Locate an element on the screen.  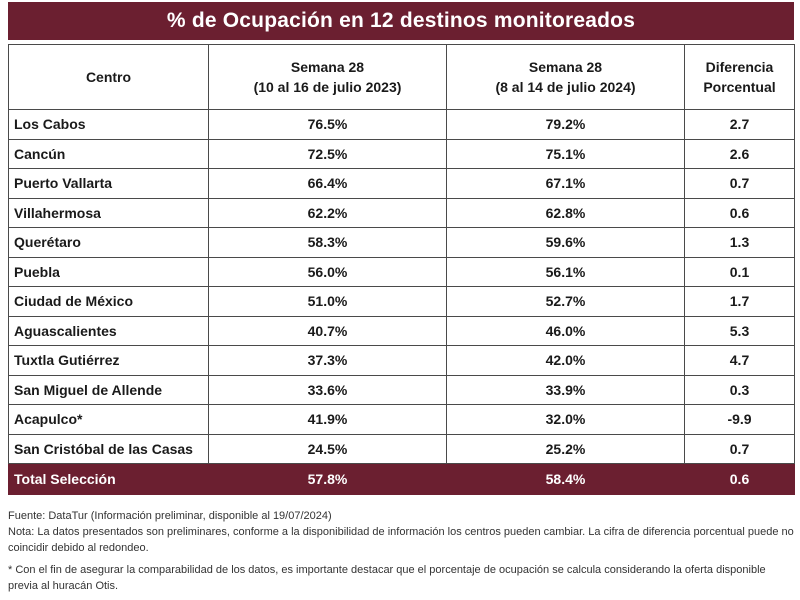
total-row: Total Selección 57.8% 58.4% 0.6 is located at coordinates (401, 479).